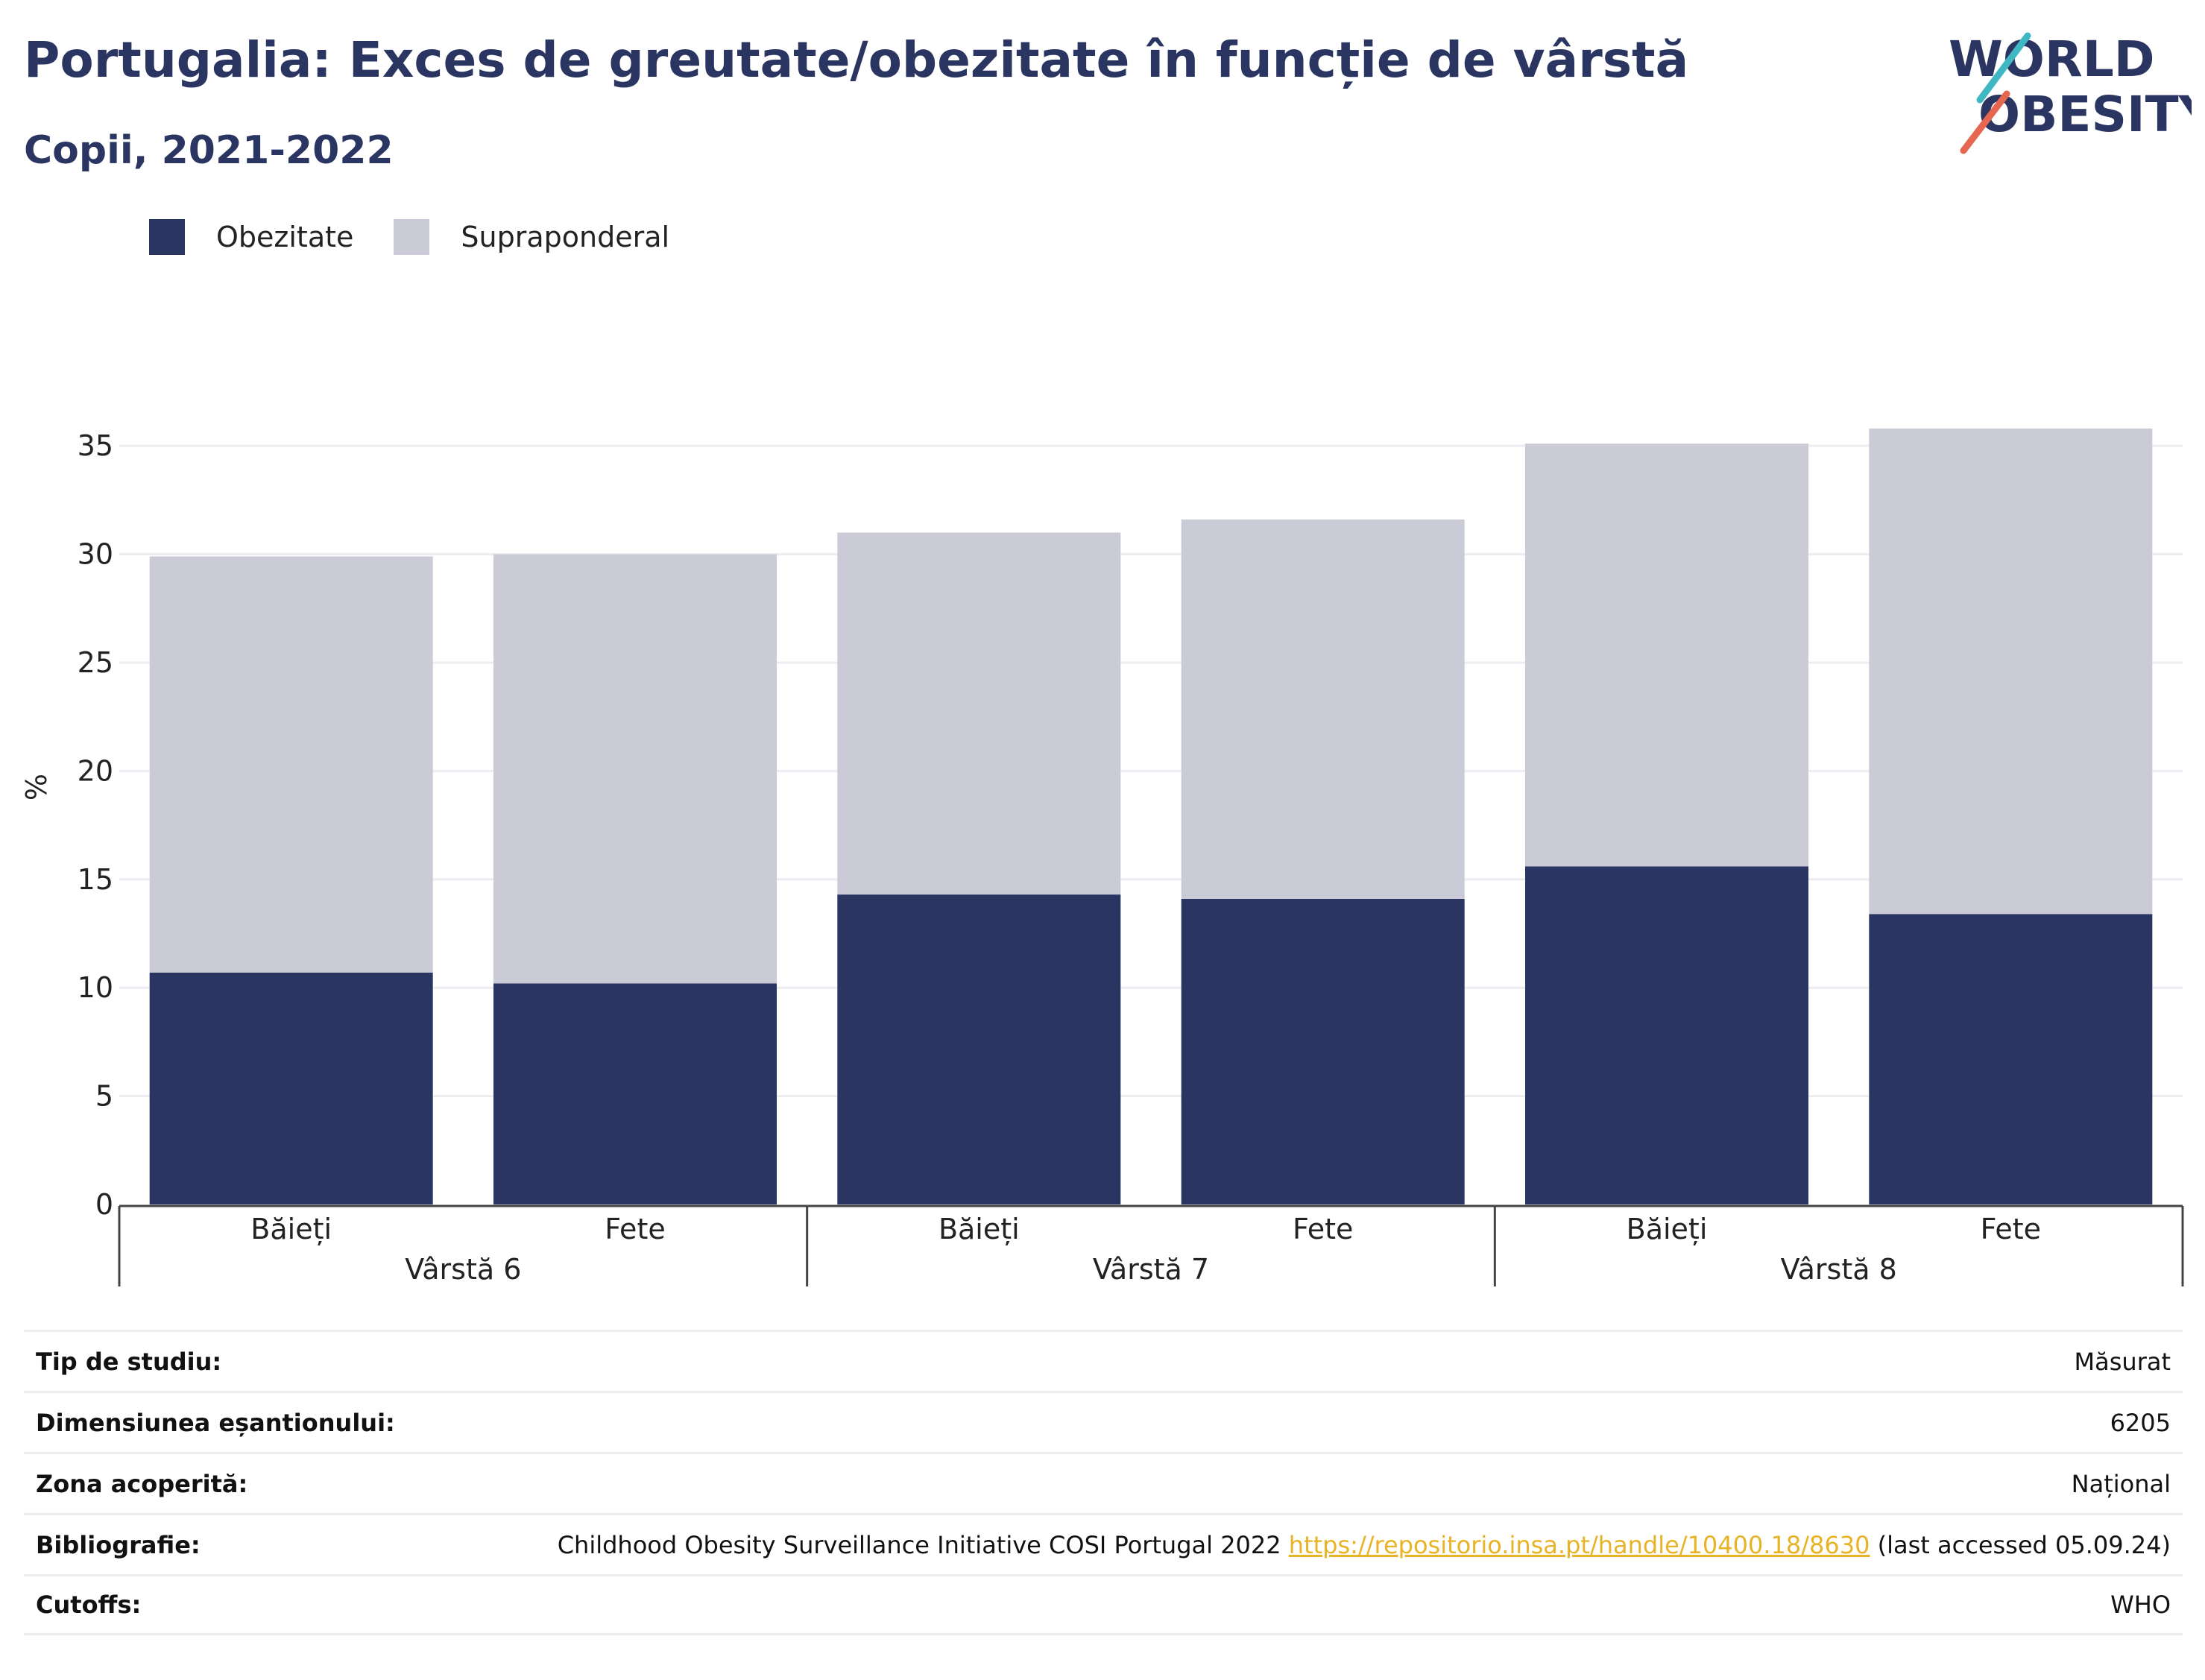 This screenshot has width=2205, height=1680. I want to click on chart-subtitle: Copii, 2021-2022, so click(209, 150).